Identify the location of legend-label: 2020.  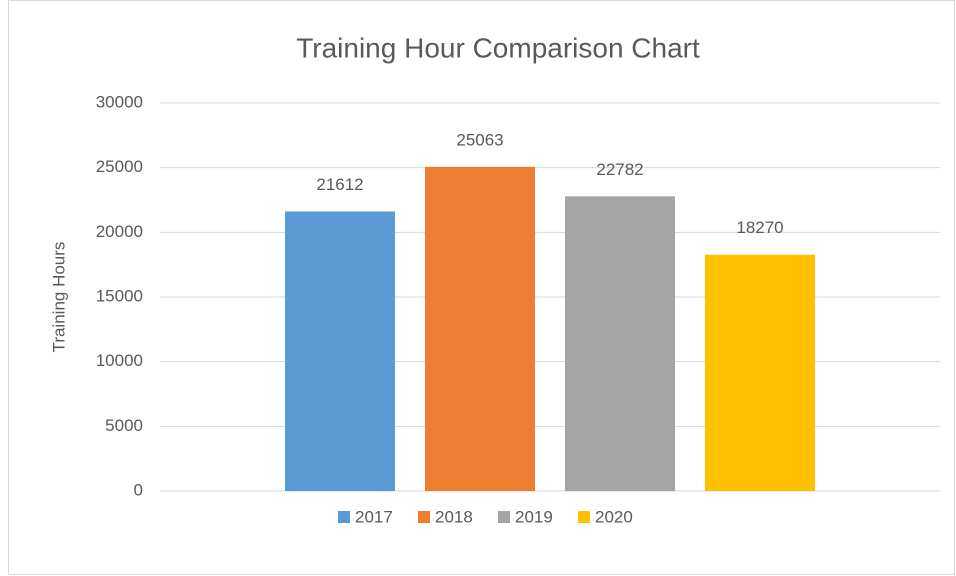
(614, 516).